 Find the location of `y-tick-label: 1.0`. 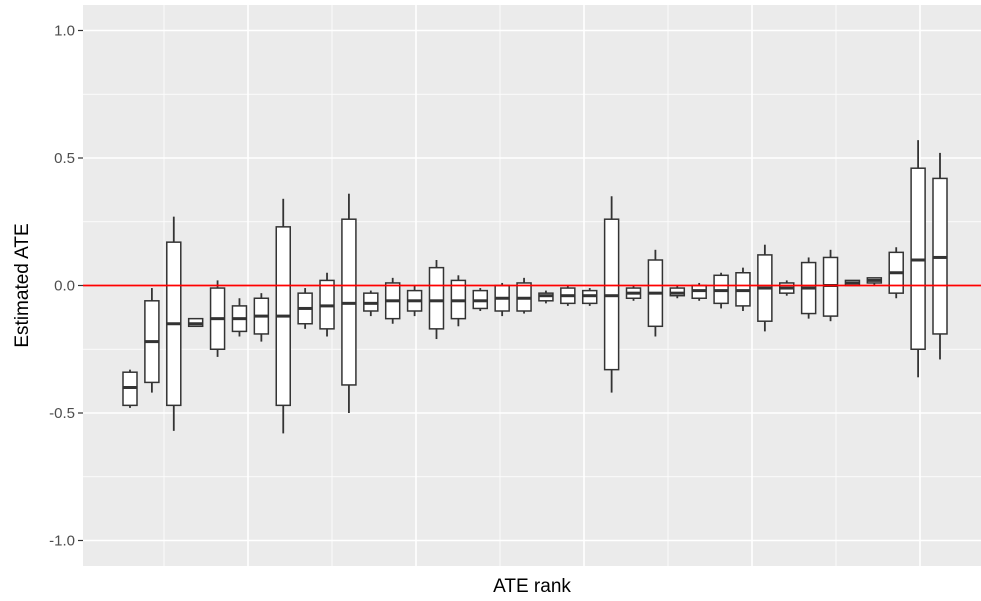

y-tick-label: 1.0 is located at coordinates (64, 31).